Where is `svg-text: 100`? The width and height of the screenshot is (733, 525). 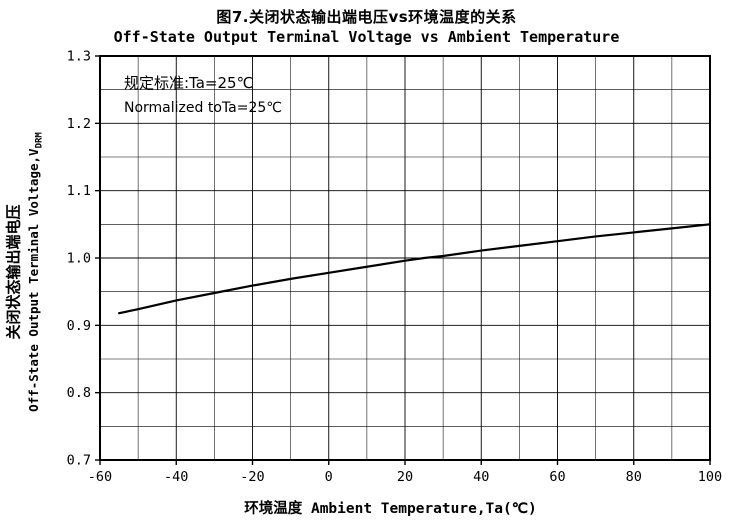
svg-text: 100 is located at coordinates (710, 477).